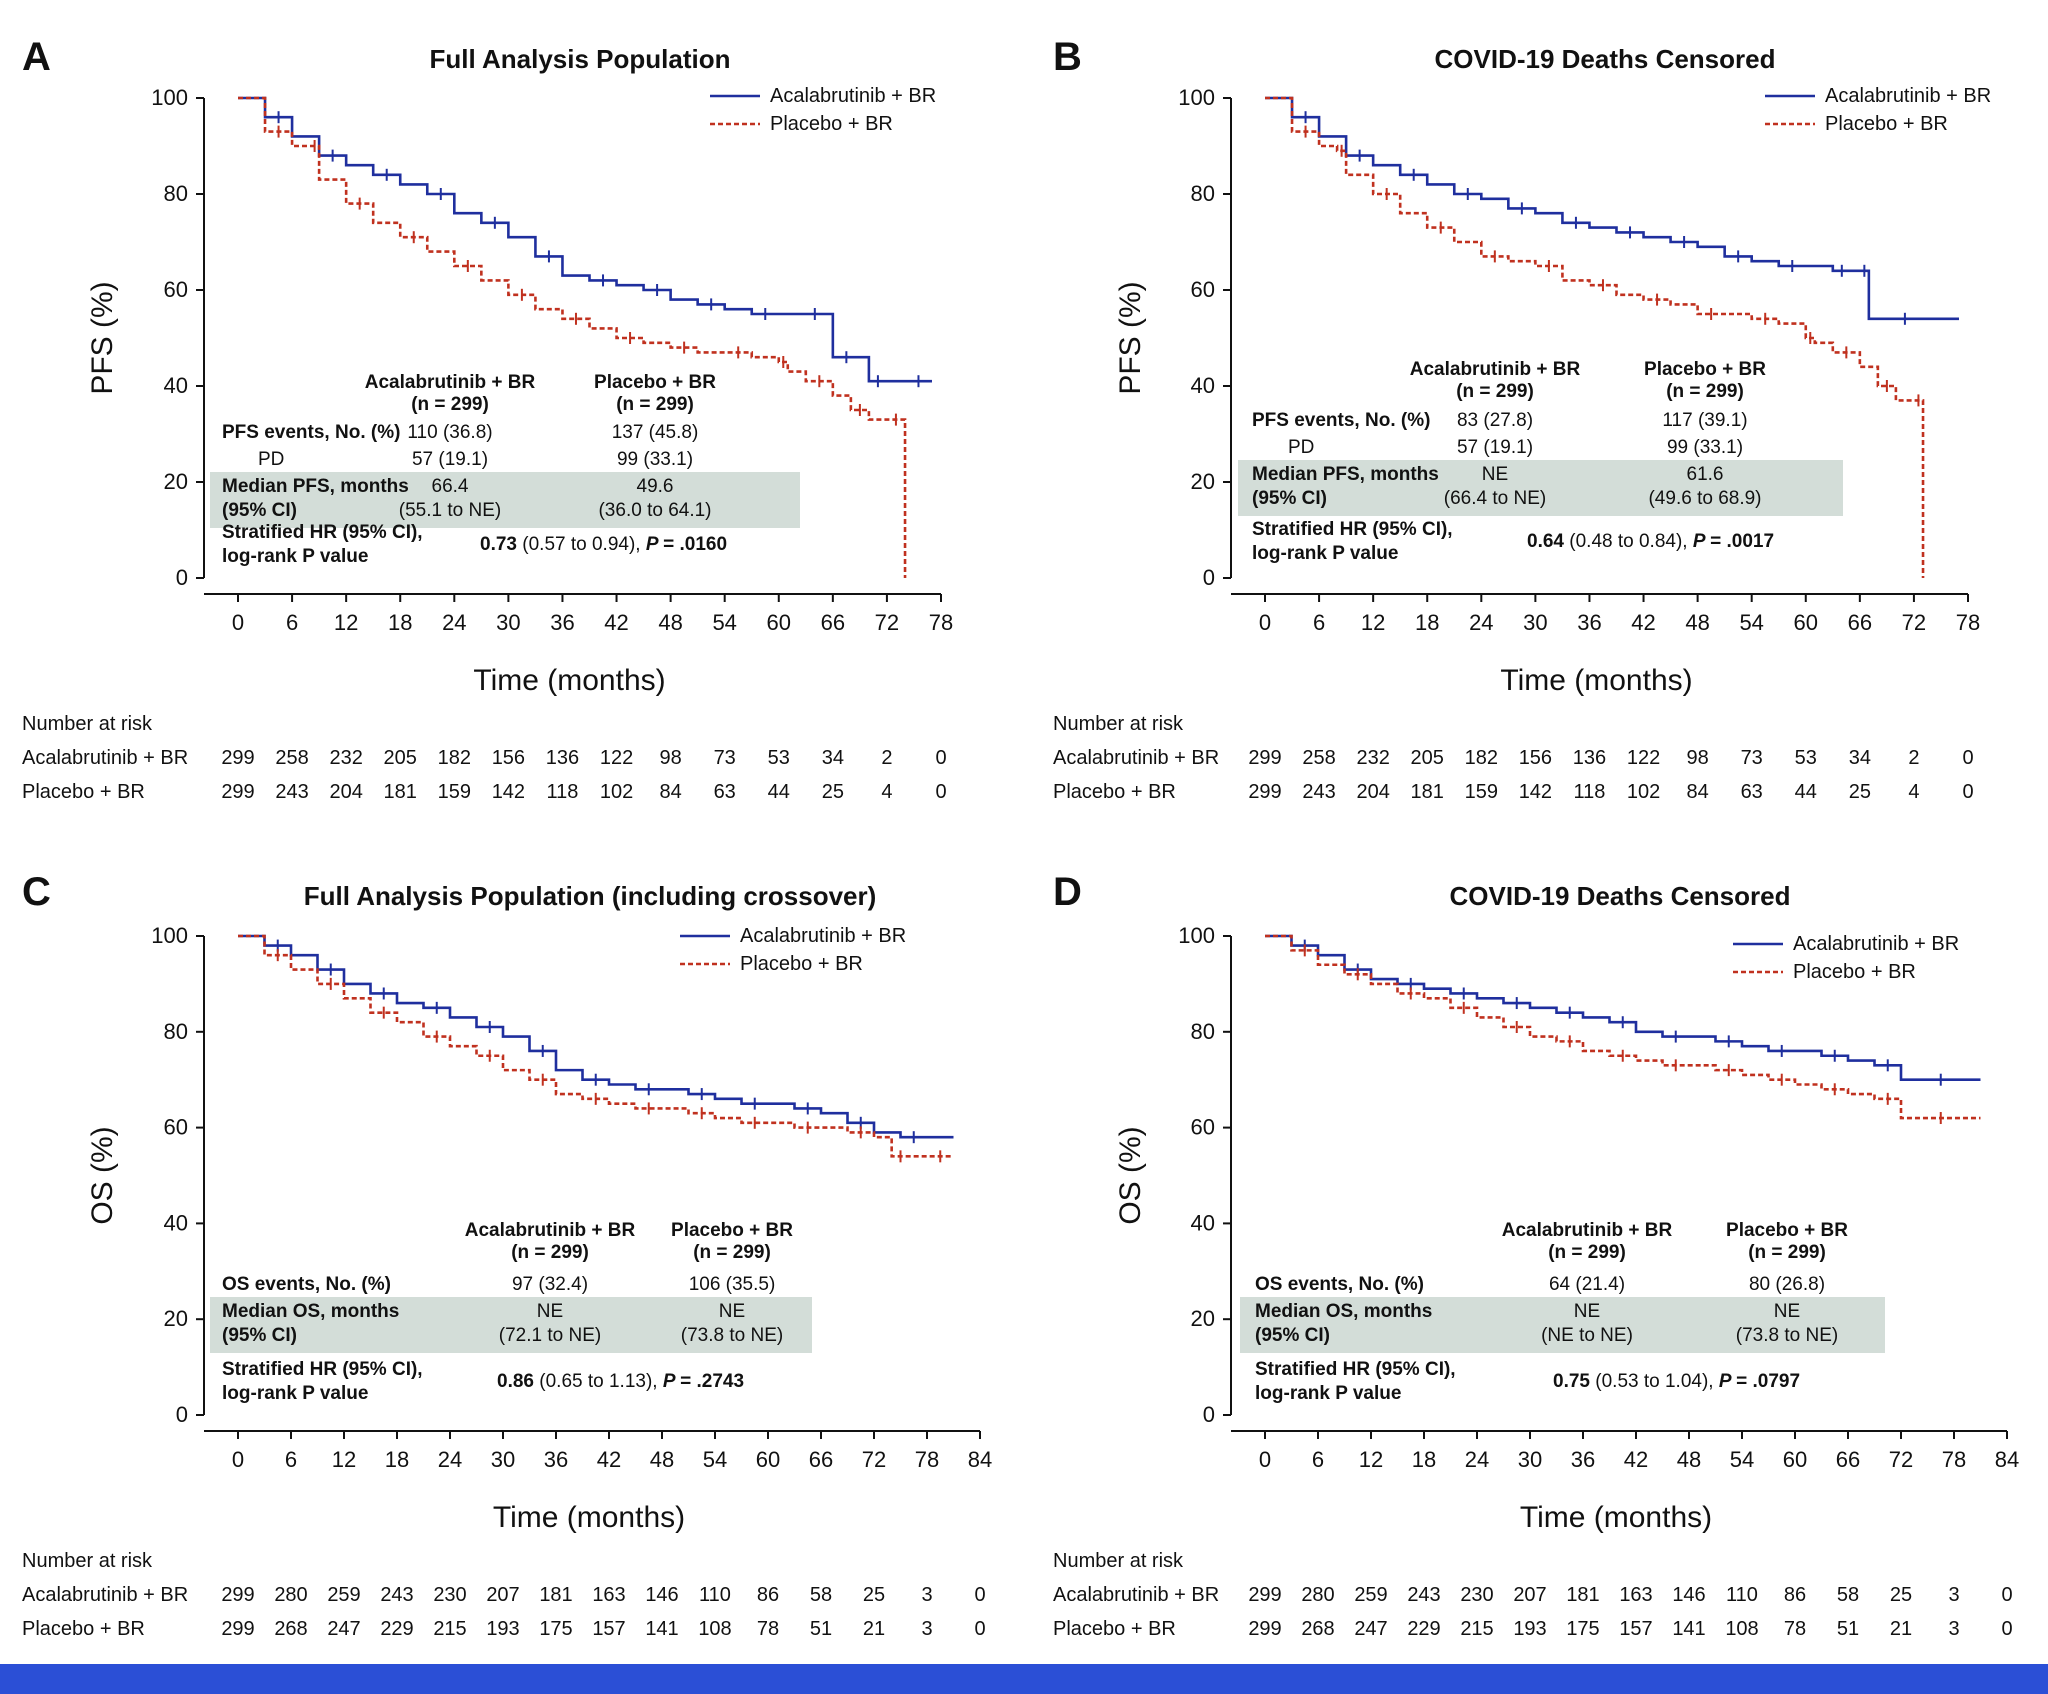 Image resolution: width=2048 pixels, height=1694 pixels. I want to click on risk-count: 259, so click(1370, 1595).